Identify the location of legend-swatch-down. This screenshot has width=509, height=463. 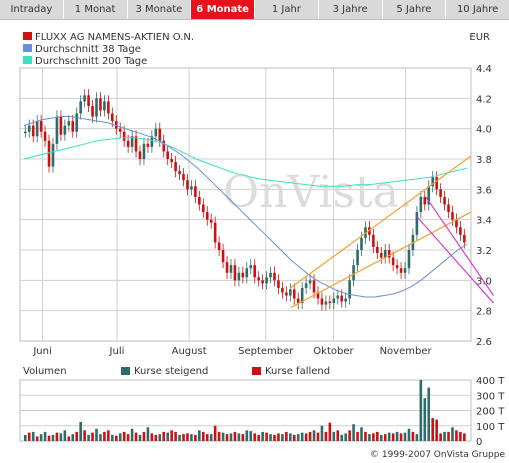
(256, 371).